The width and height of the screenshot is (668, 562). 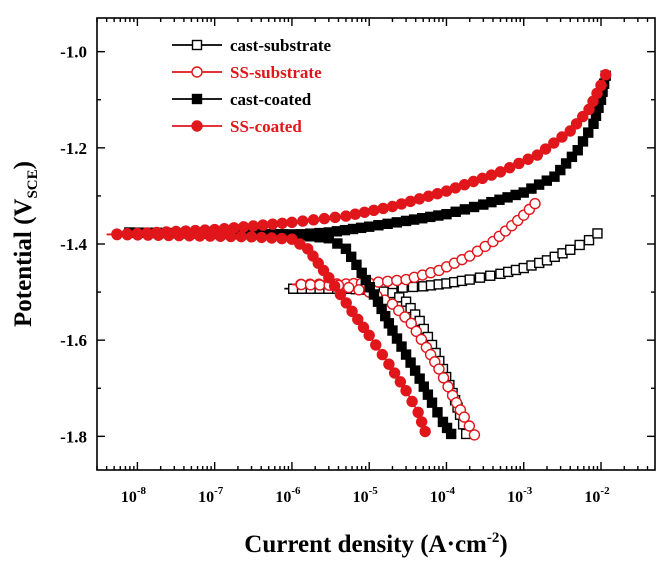 What do you see at coordinates (73, 52) in the screenshot?
I see `y-tick-label: -1.0` at bounding box center [73, 52].